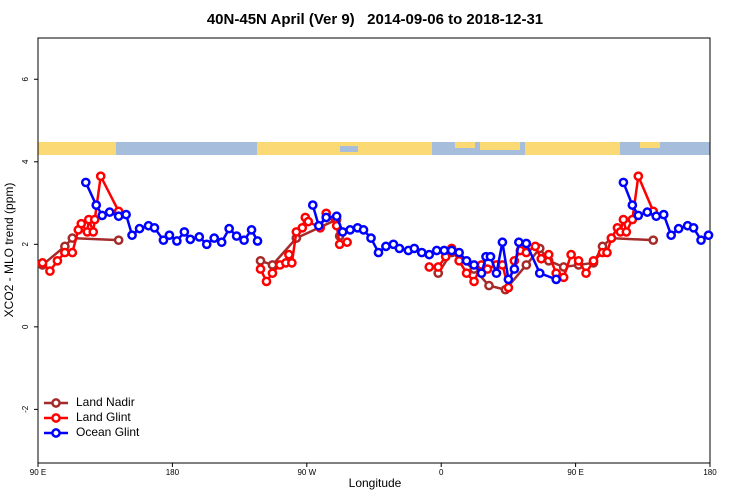  What do you see at coordinates (38, 472) in the screenshot?
I see `x-tick-label: 90 E` at bounding box center [38, 472].